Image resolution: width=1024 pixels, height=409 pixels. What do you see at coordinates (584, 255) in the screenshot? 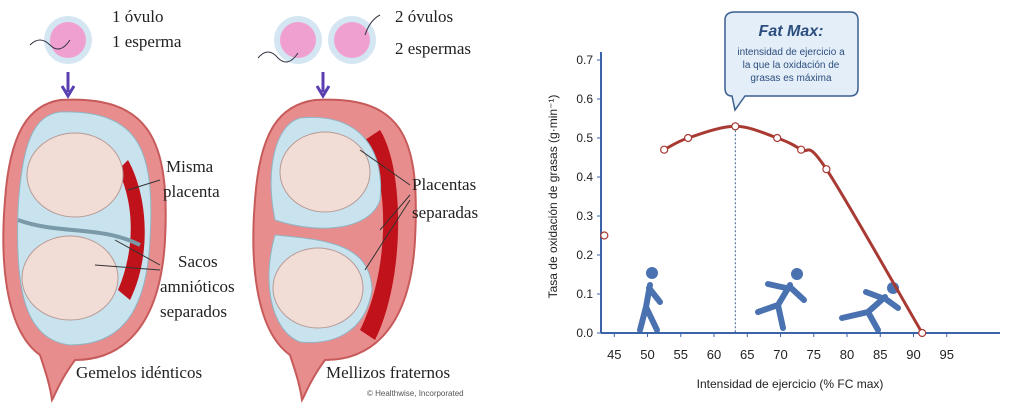
I see `y-tick-label: 0.2` at bounding box center [584, 255].